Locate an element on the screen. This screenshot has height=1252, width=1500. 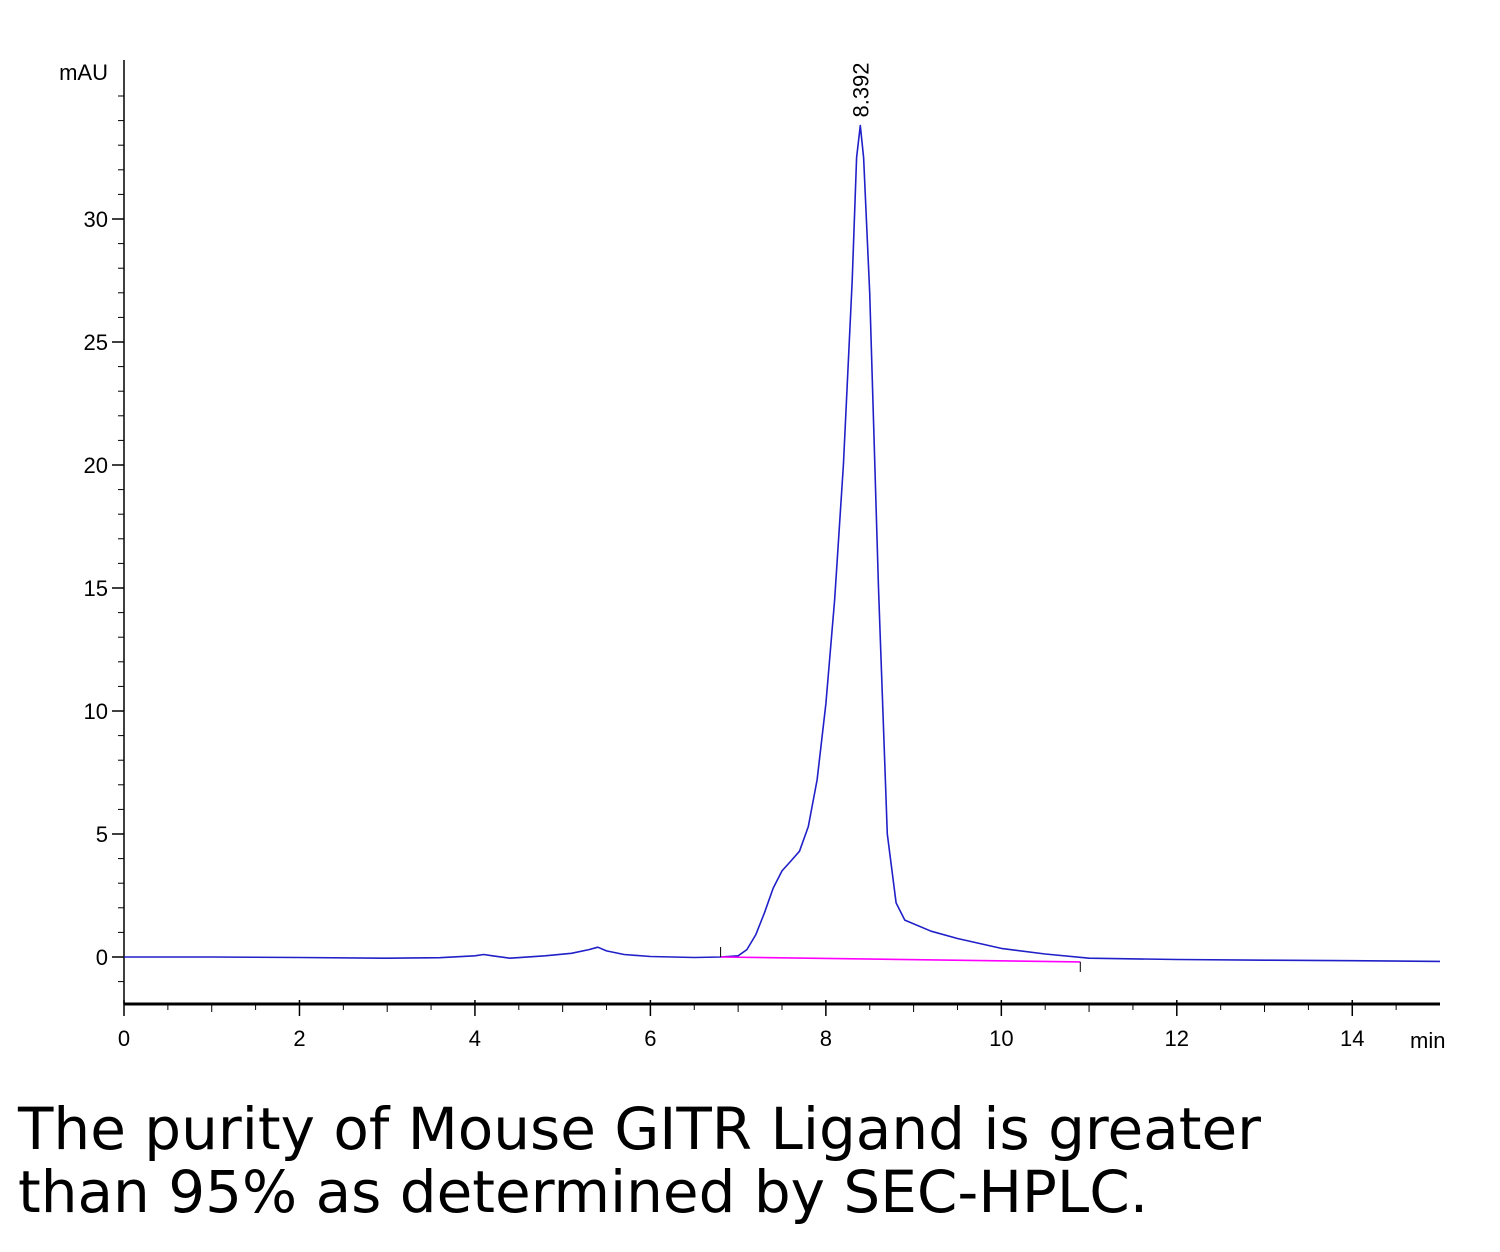
annotation-layer: 8.392 is located at coordinates (860, 89).